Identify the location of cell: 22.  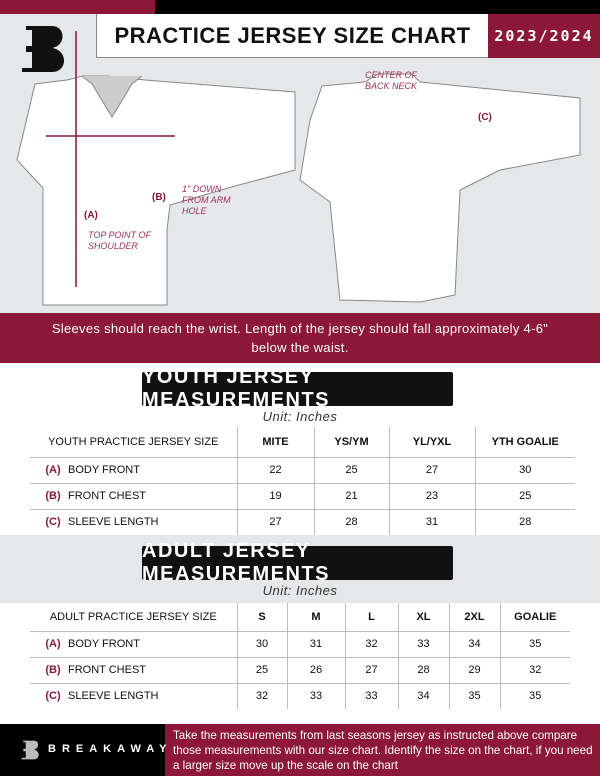
(276, 470).